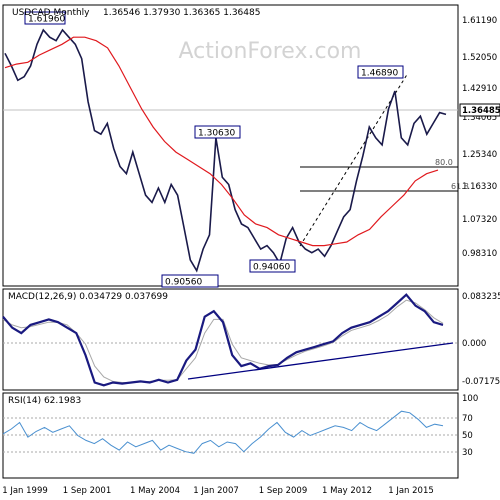 This screenshot has height=500, width=500. Describe the element at coordinates (444, 162) in the screenshot. I see `fib-level-label: 80.0` at that location.